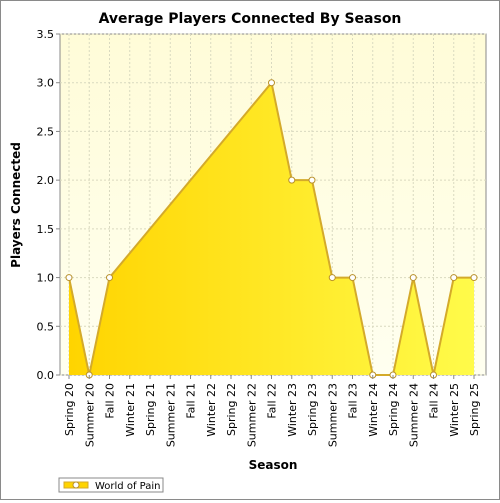 This screenshot has height=503, width=500. Describe the element at coordinates (46, 326) in the screenshot. I see `y-tick-label: 0.5` at that location.